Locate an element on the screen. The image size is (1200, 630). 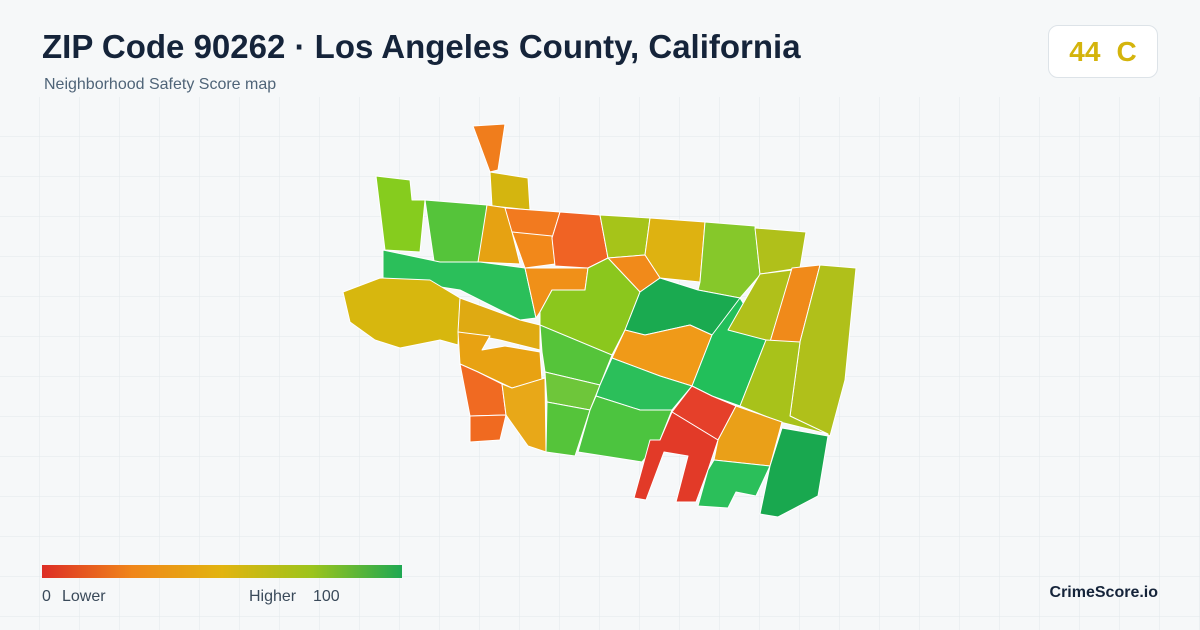
score-badge: 44 C is located at coordinates (1103, 51).